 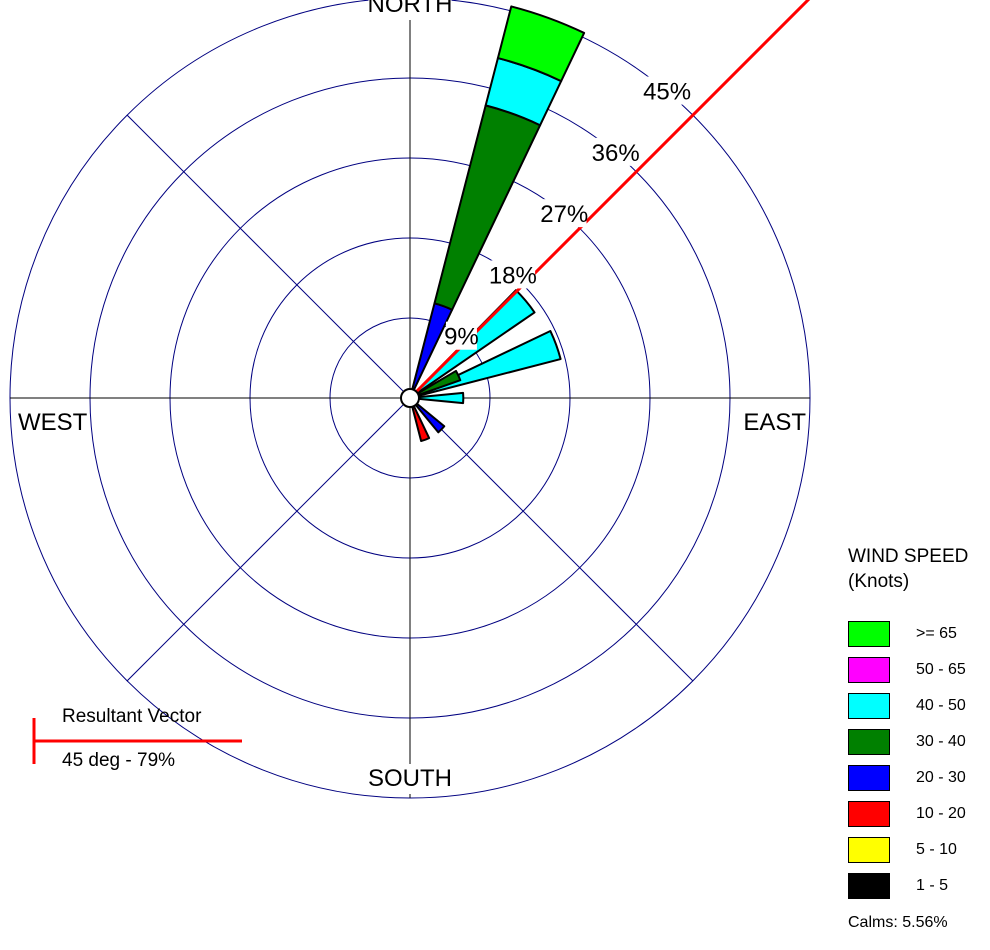 What do you see at coordinates (932, 885) in the screenshot?
I see `legend-label: 1 - 5` at bounding box center [932, 885].